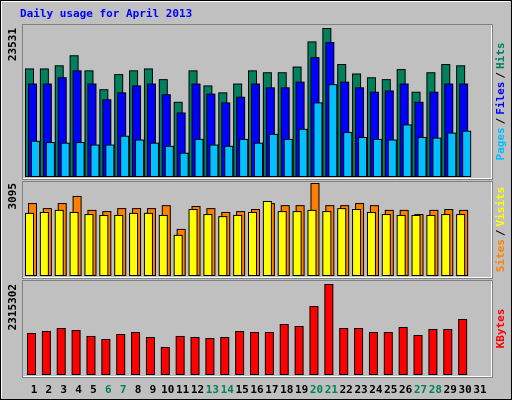 The width and height of the screenshot is (512, 400). I want to click on x-tick-label: 16, so click(257, 389).